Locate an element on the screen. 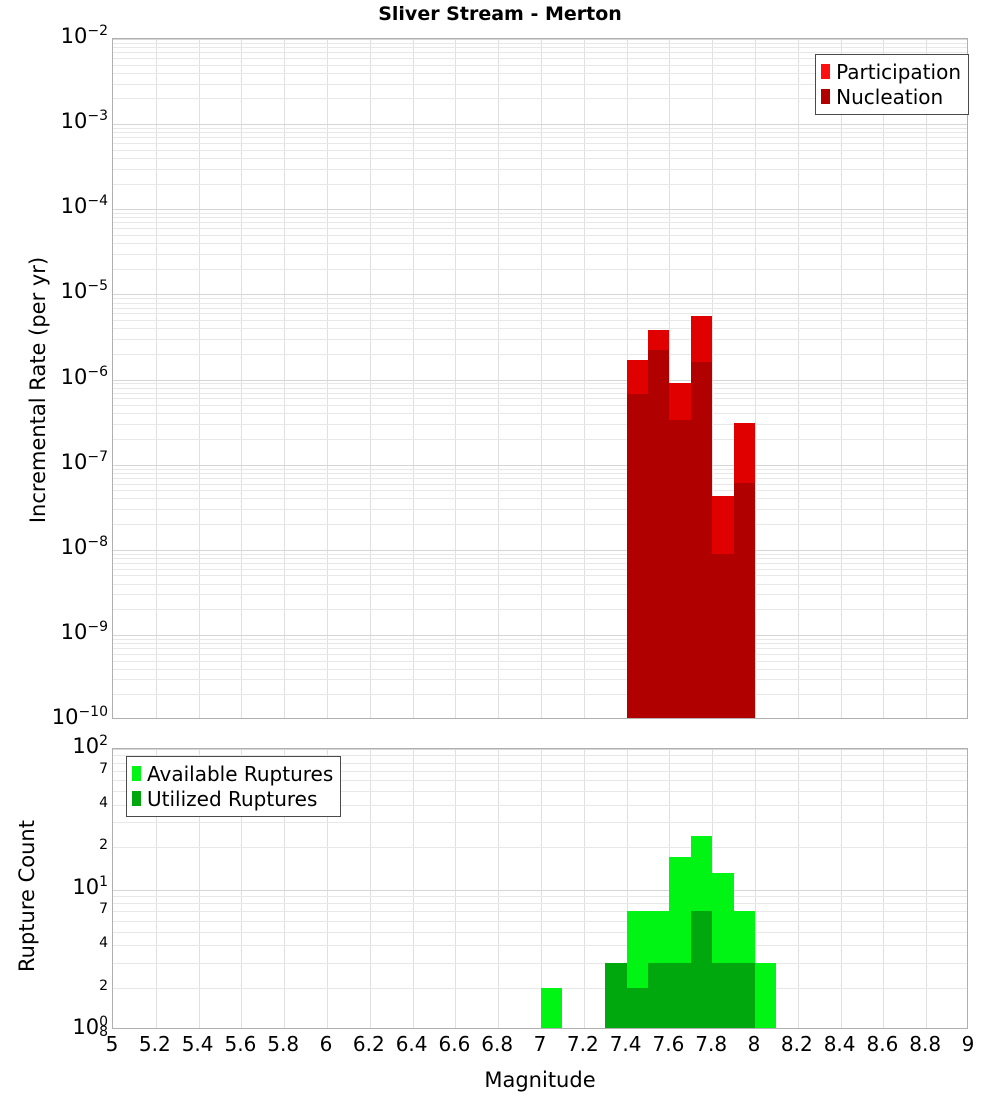 This screenshot has width=1000, height=1100. y-minor-tick-label-bottom: 7 is located at coordinates (103, 909).